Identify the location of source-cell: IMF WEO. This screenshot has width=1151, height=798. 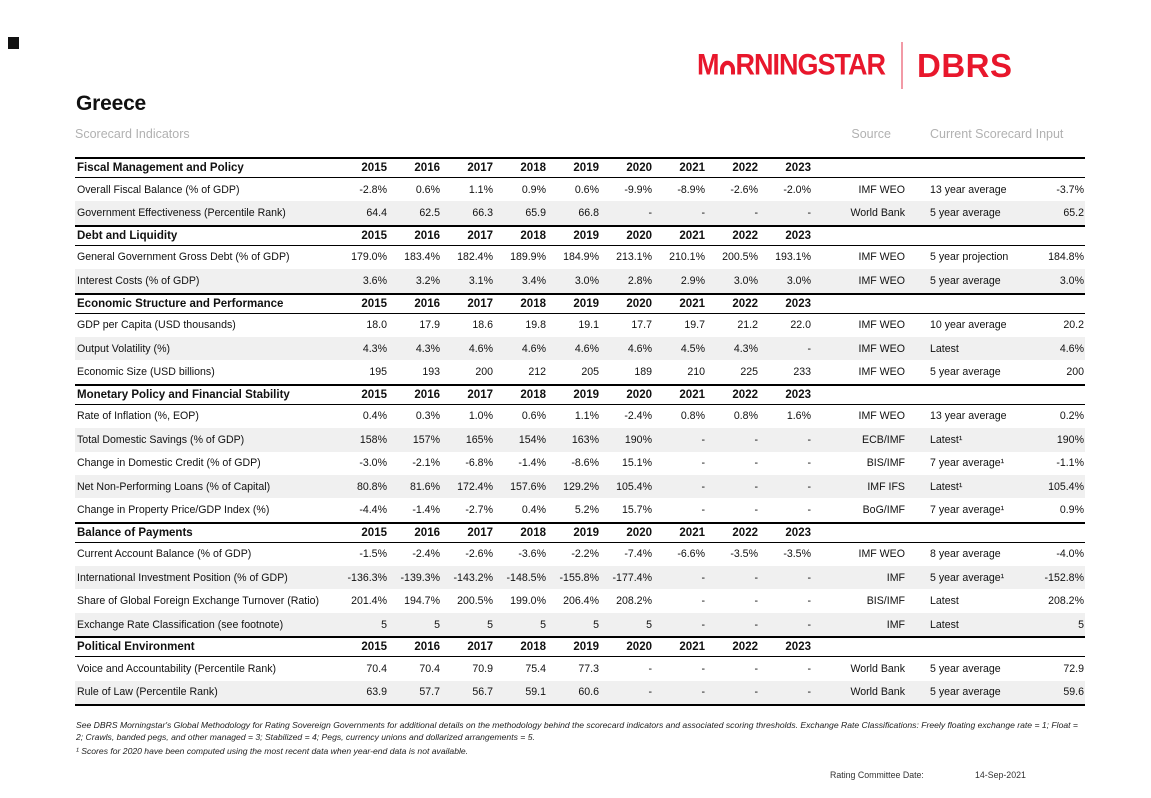
(882, 280).